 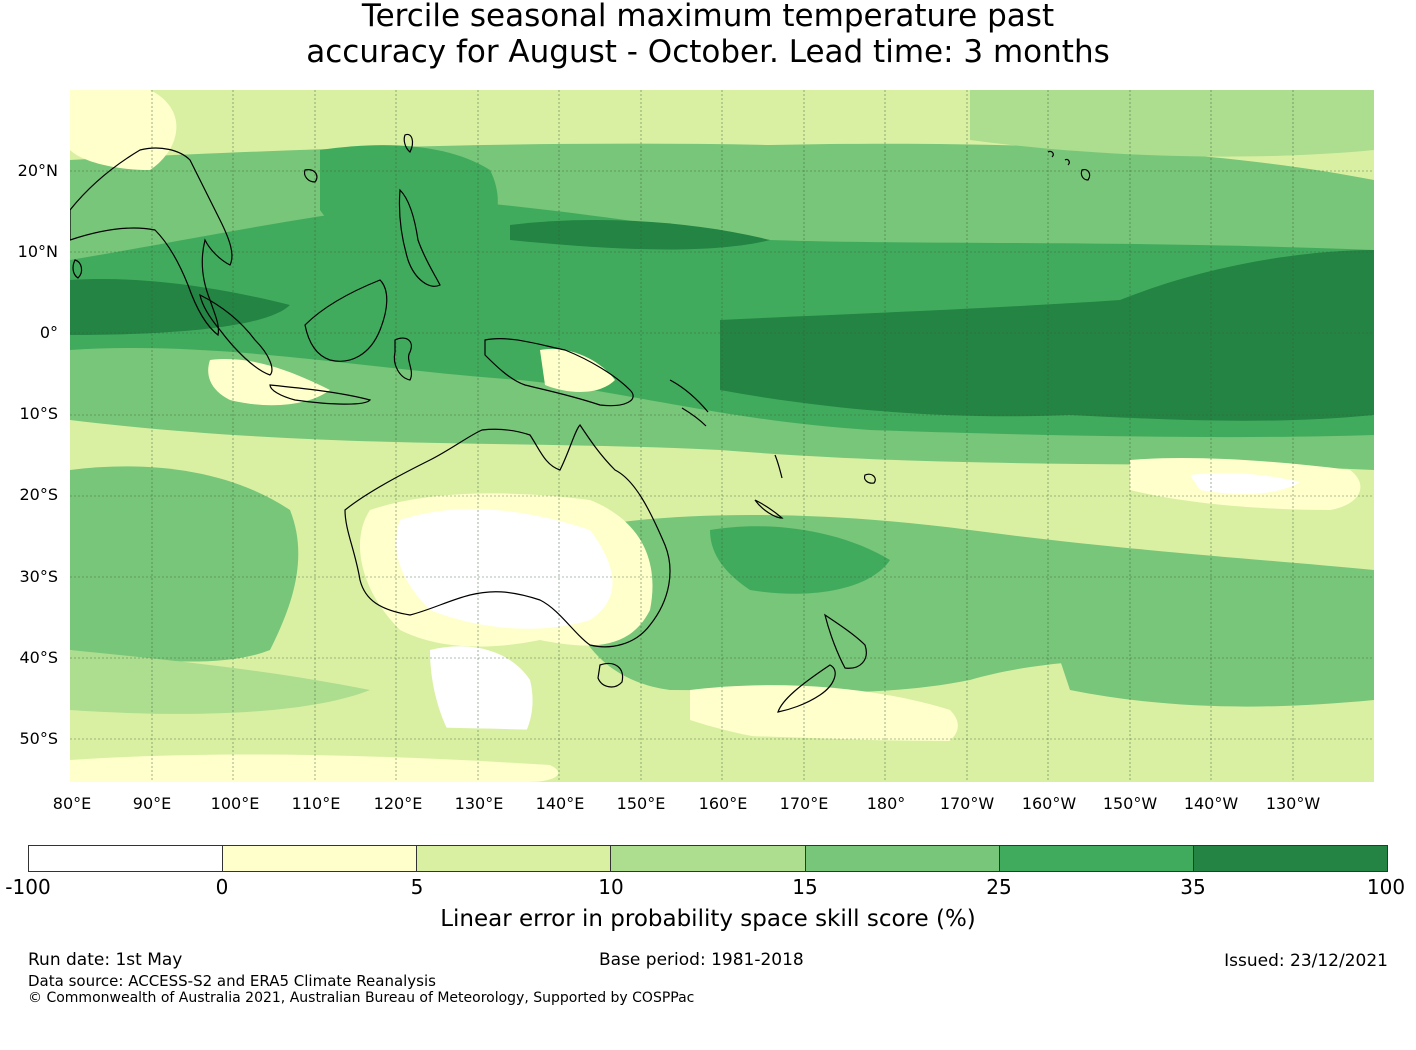 I want to click on lon-label-170e: 170°E, so click(x=804, y=803).